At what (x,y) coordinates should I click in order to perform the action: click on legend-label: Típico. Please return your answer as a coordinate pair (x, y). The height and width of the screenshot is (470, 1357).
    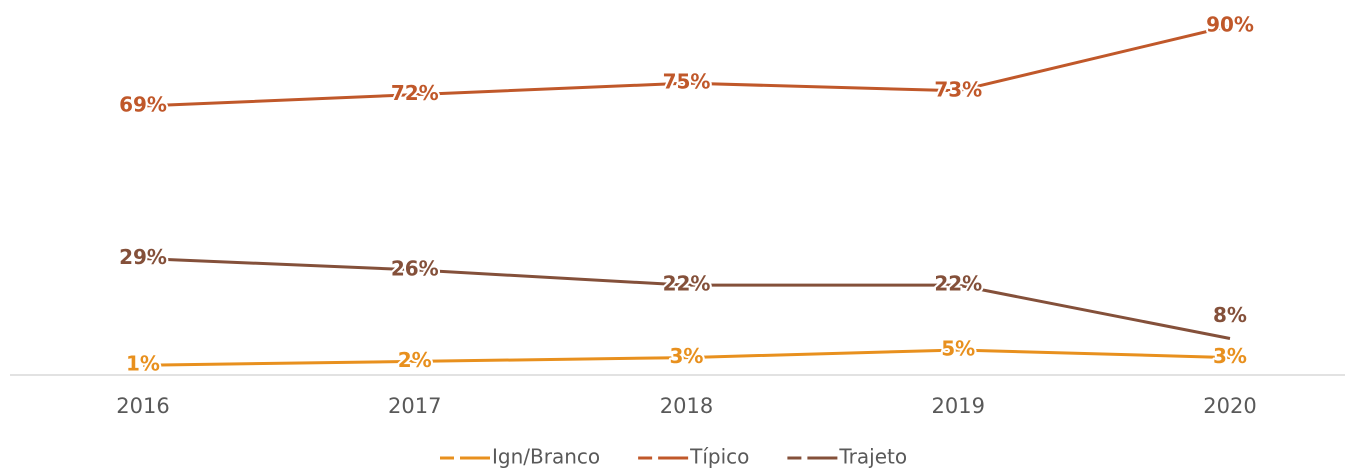
    Looking at the image, I should click on (719, 457).